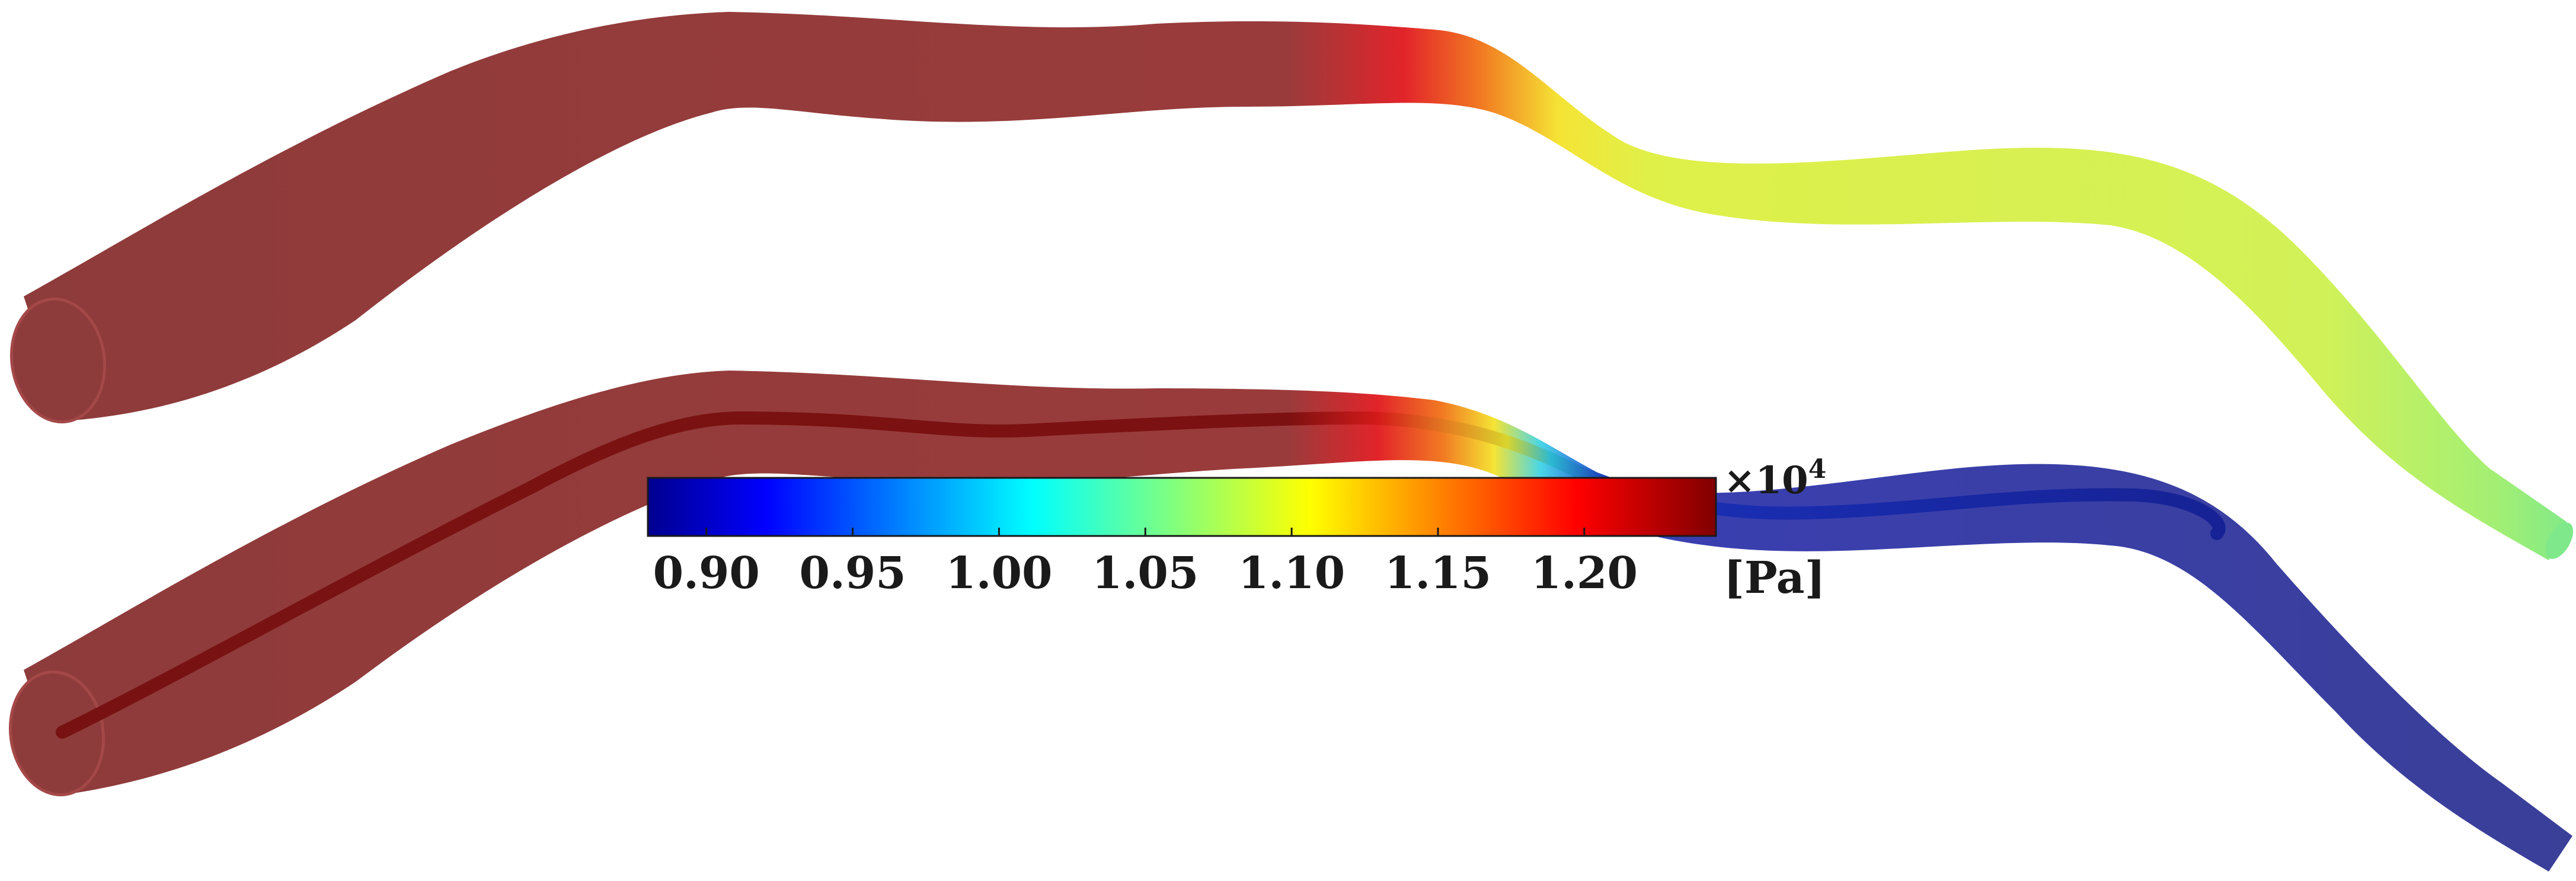 The image size is (2576, 881). I want to click on upper-vessel-inlet, so click(58, 360).